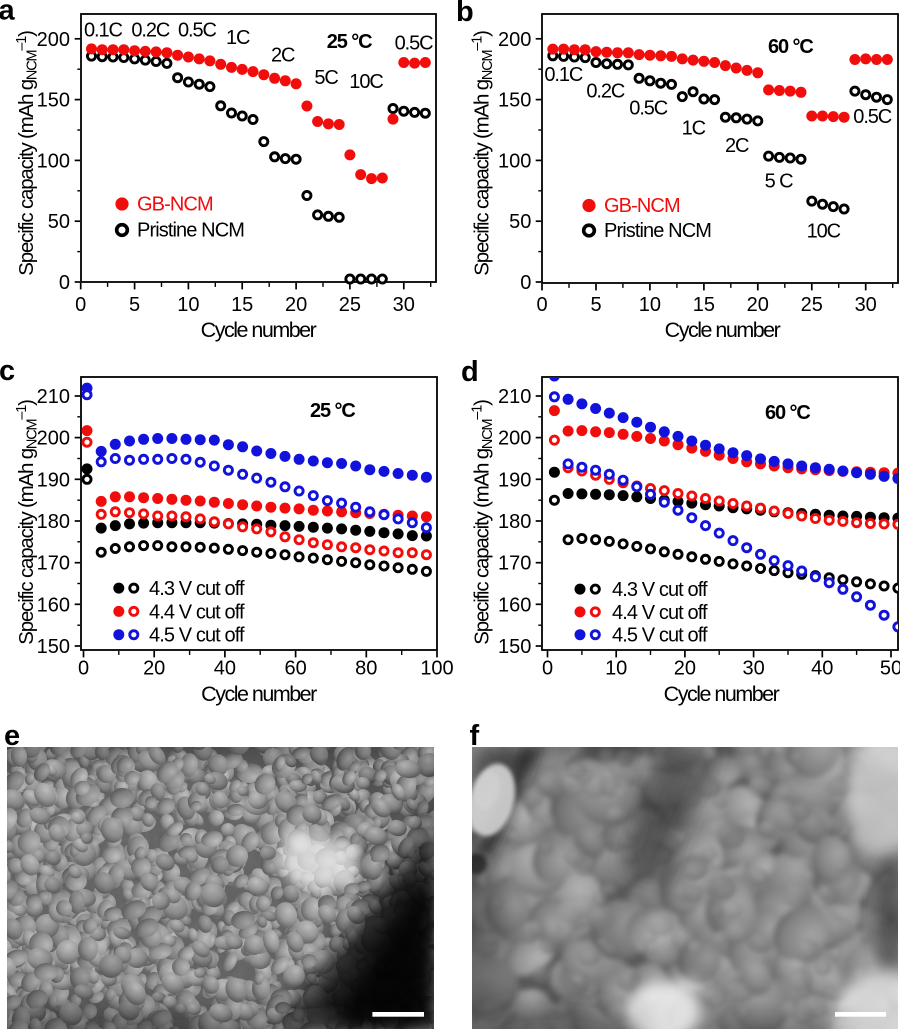 The image size is (900, 1029). I want to click on svg-text: b, so click(465, 14).